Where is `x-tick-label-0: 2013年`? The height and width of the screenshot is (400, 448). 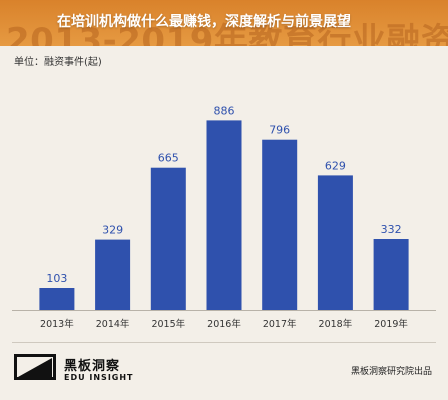 x-tick-label-0: 2013年 is located at coordinates (57, 324).